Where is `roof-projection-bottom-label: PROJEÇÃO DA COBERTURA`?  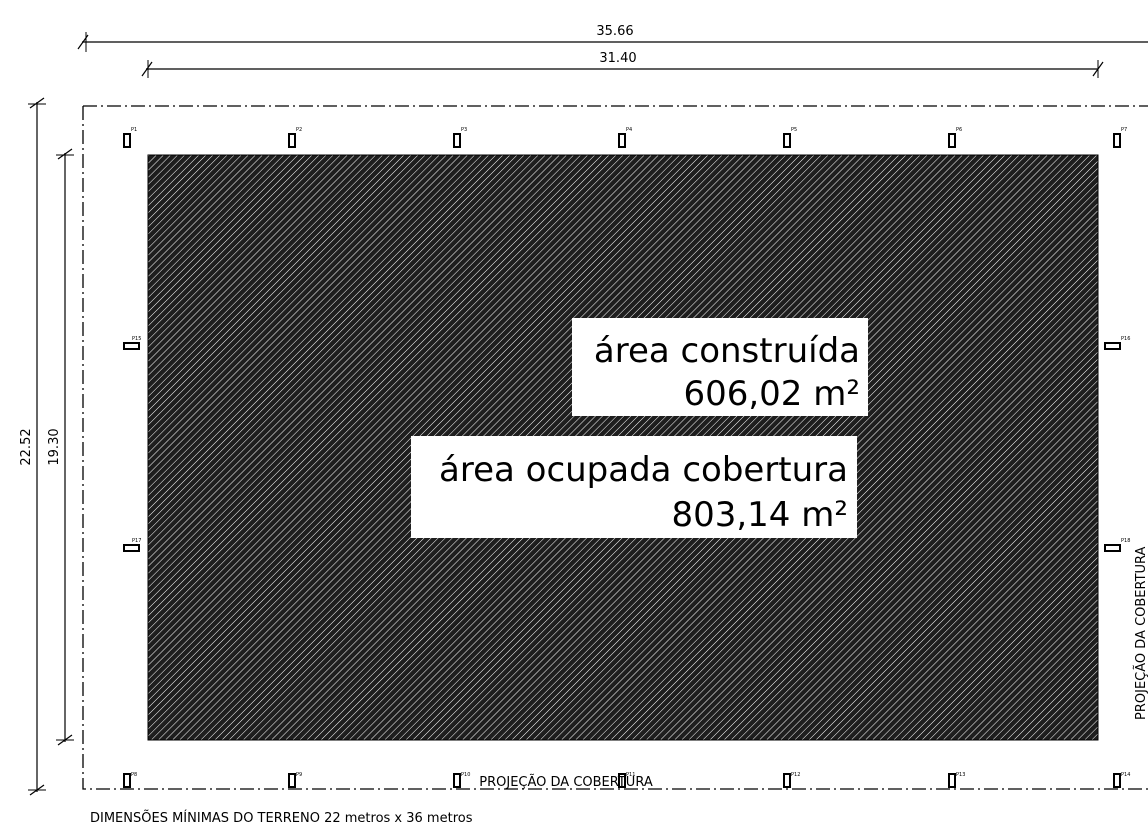 roof-projection-bottom-label: PROJEÇÃO DA COBERTURA is located at coordinates (566, 782).